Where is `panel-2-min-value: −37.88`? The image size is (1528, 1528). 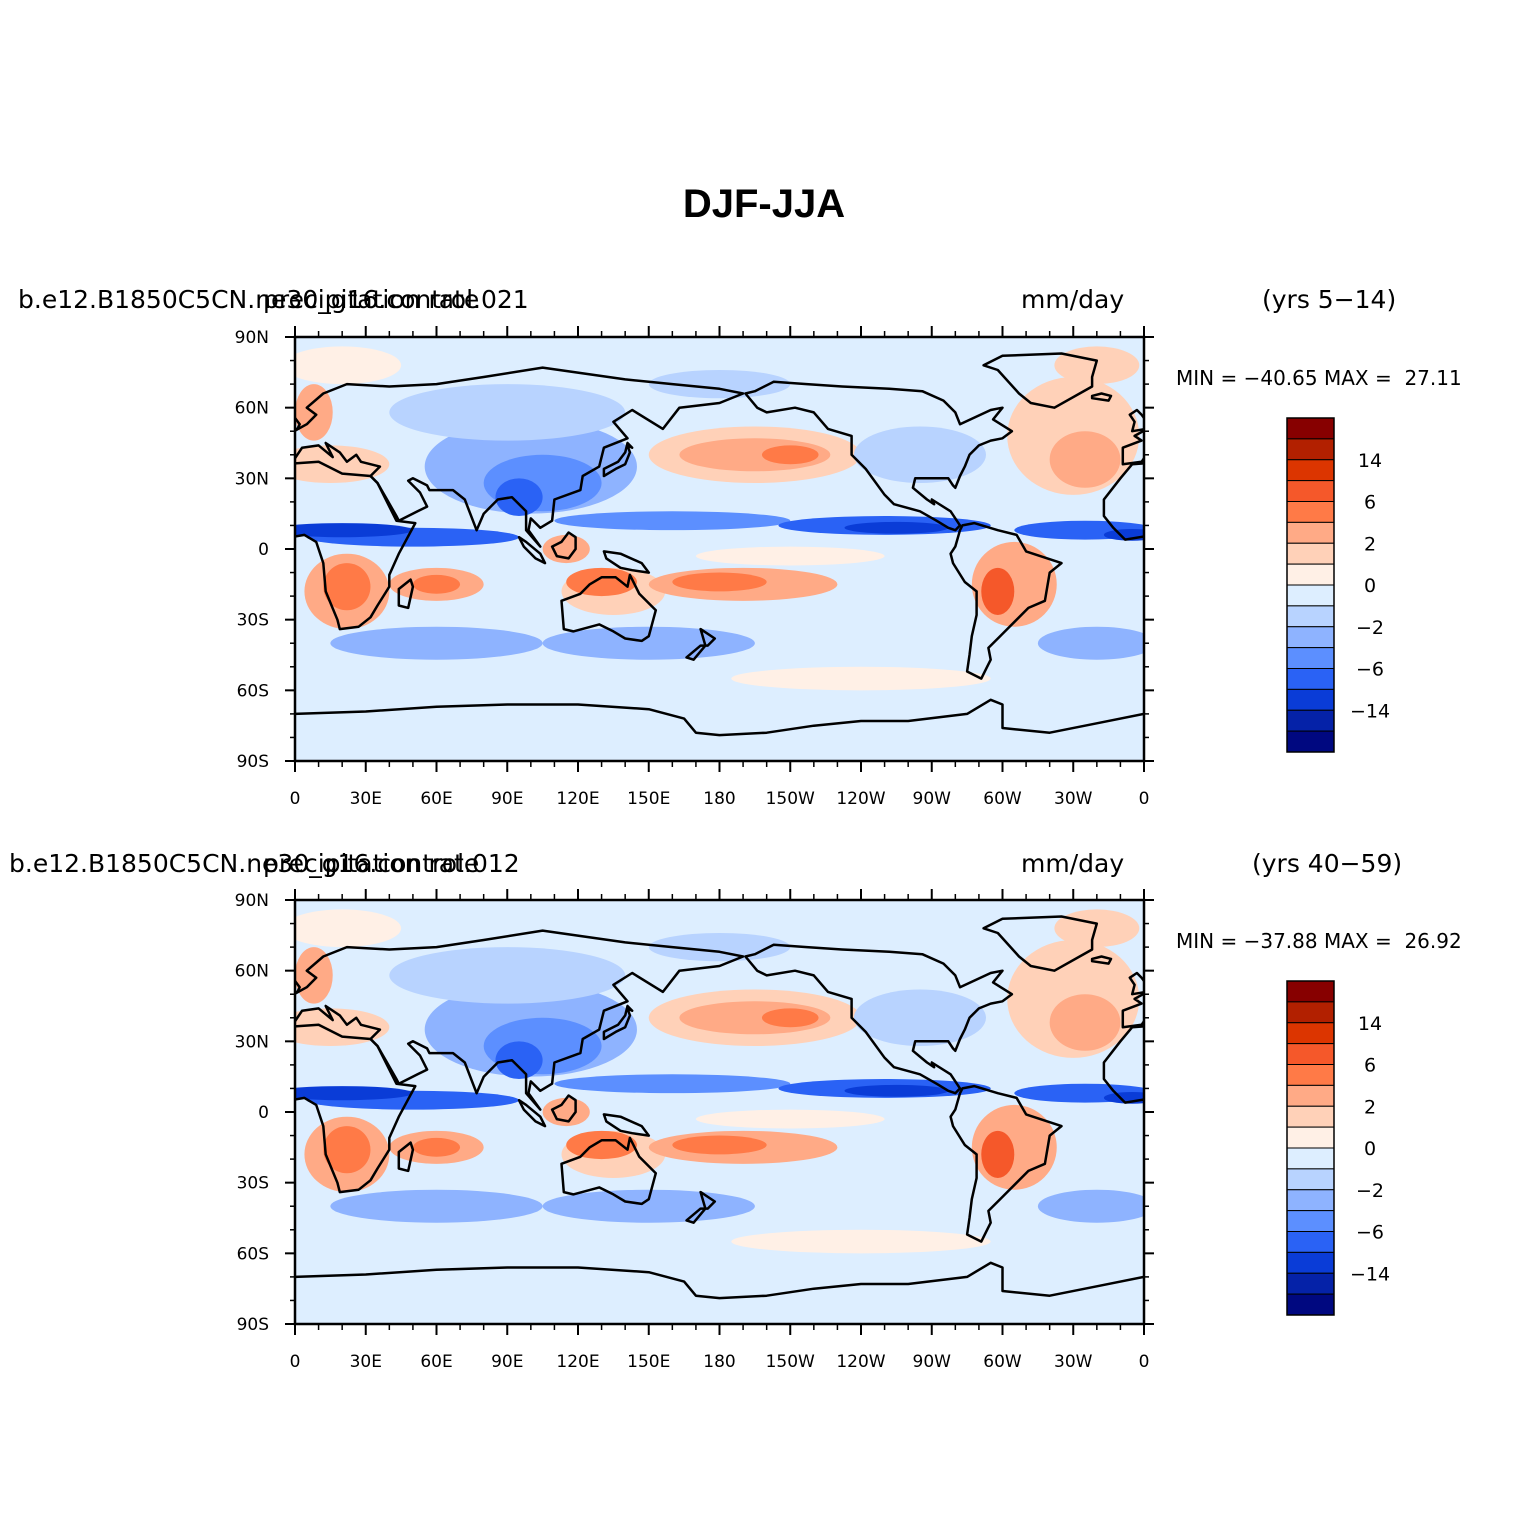 panel-2-min-value: −37.88 is located at coordinates (1280, 941).